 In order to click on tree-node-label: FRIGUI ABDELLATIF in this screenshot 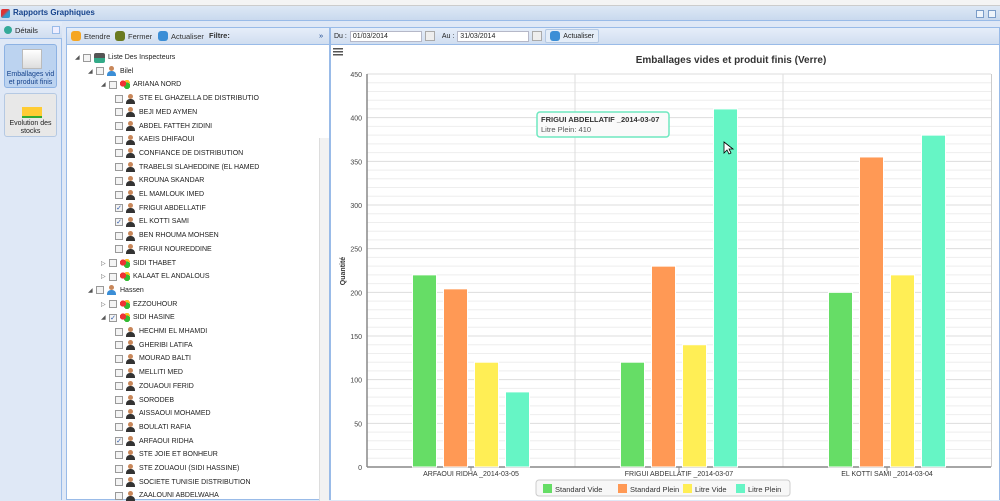, I will do `click(172, 208)`.